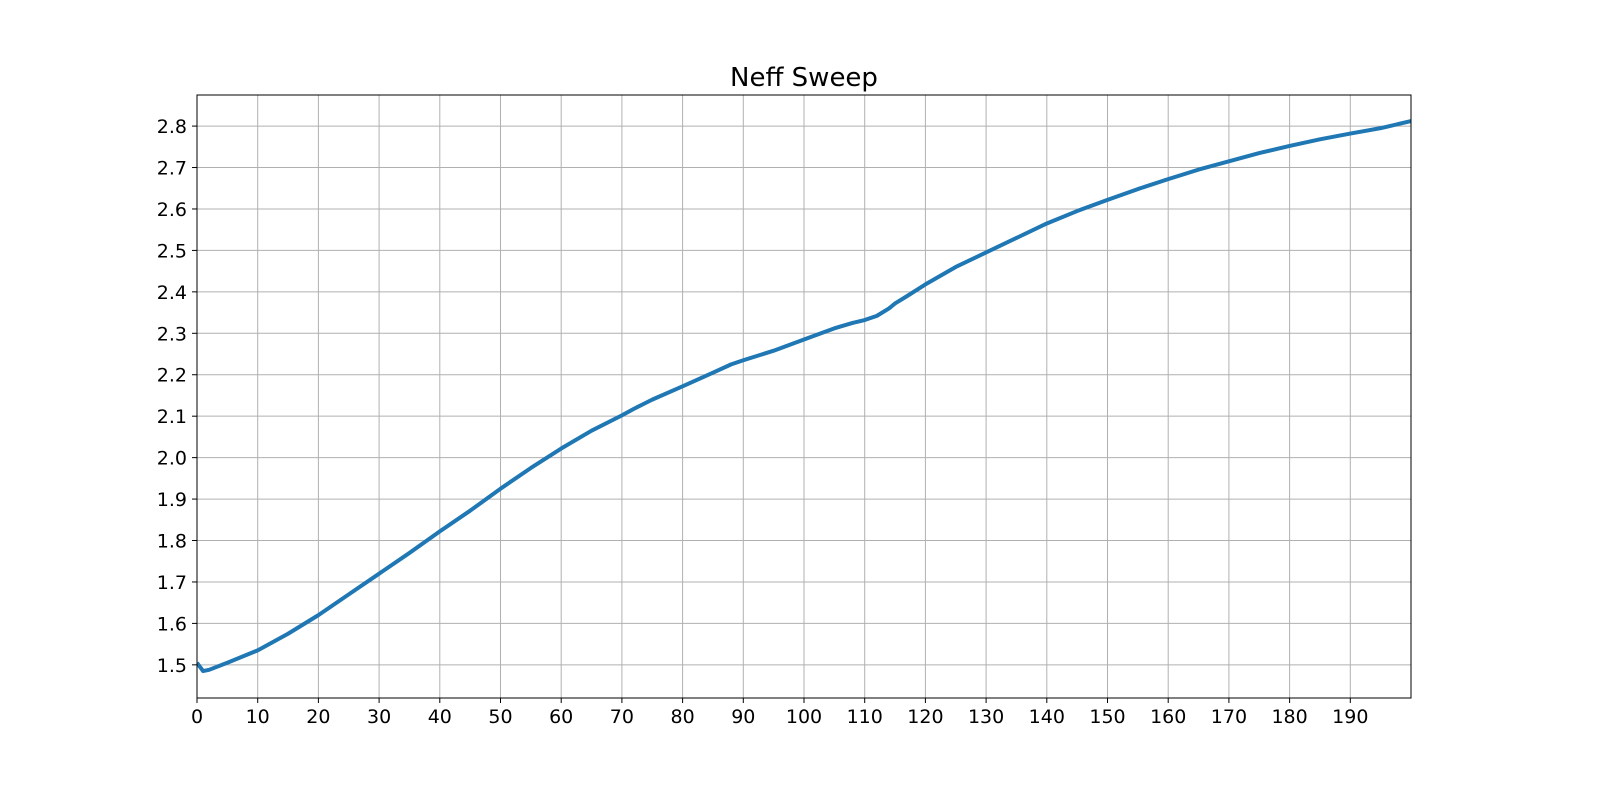 This screenshot has width=1600, height=805. What do you see at coordinates (986, 717) in the screenshot?
I see `x-tick-label: 130` at bounding box center [986, 717].